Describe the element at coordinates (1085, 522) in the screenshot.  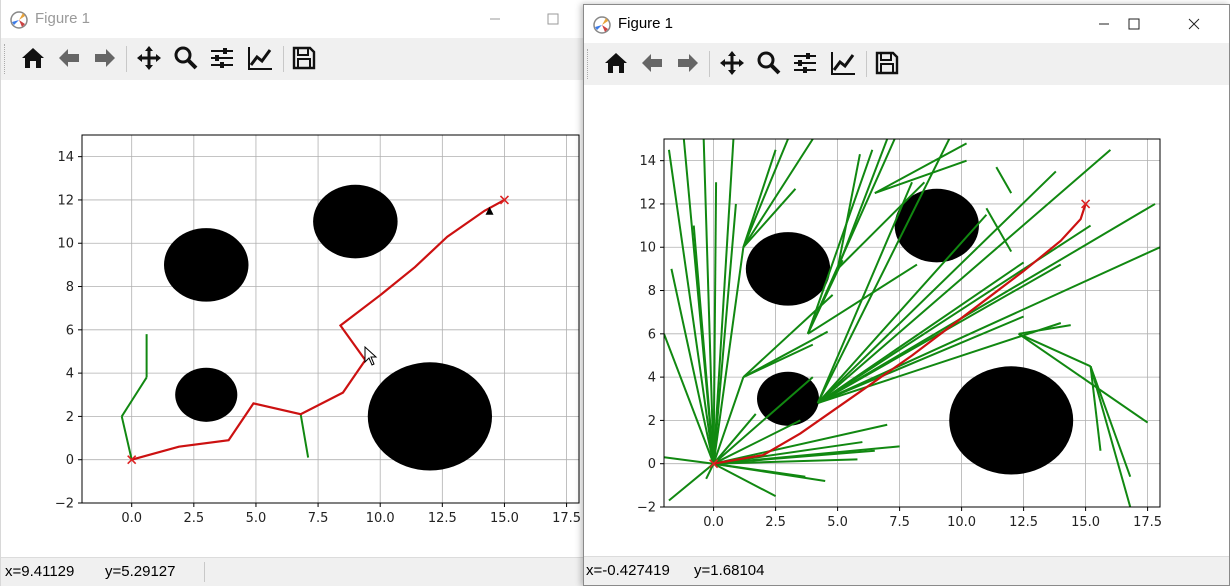
I see `x-tick-label: 15.0` at that location.